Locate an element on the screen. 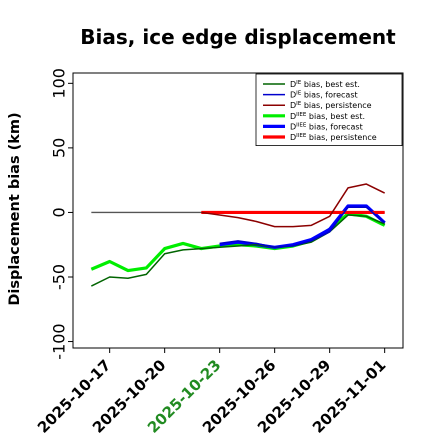 This screenshot has width=440, height=440. y-tick-label: -50 is located at coordinates (59, 277).